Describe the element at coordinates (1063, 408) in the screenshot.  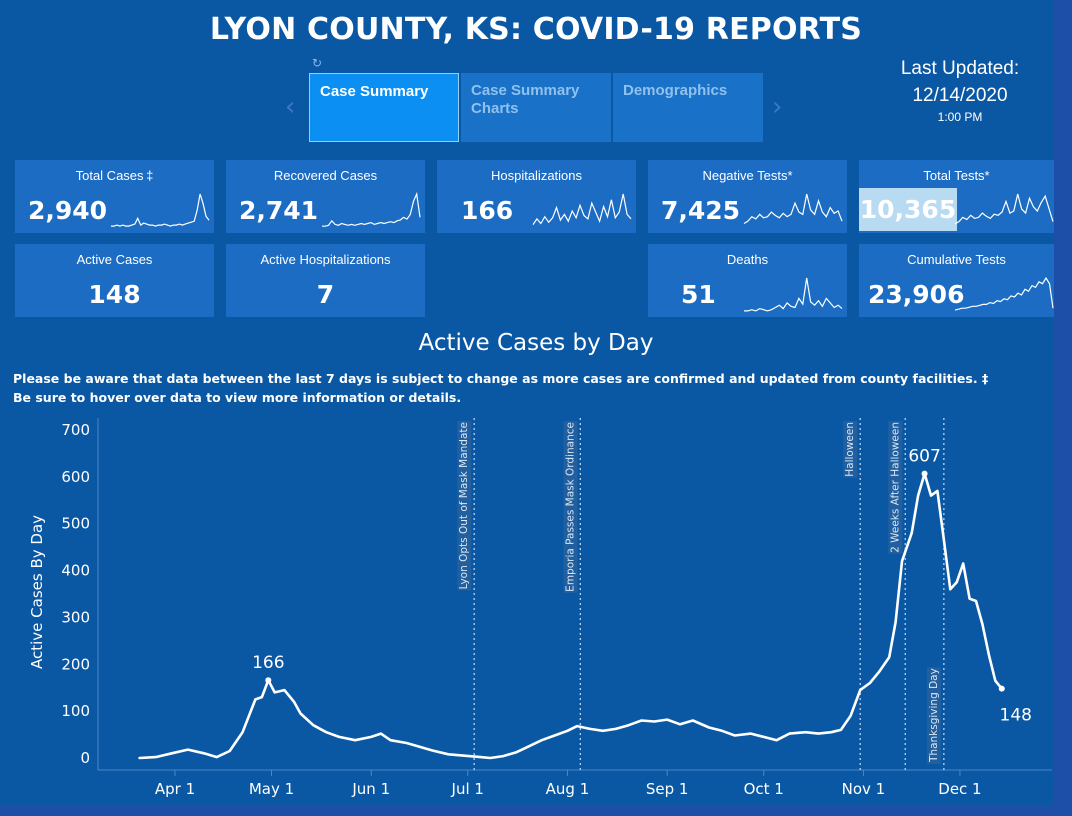
I see `window-frame-right` at that location.